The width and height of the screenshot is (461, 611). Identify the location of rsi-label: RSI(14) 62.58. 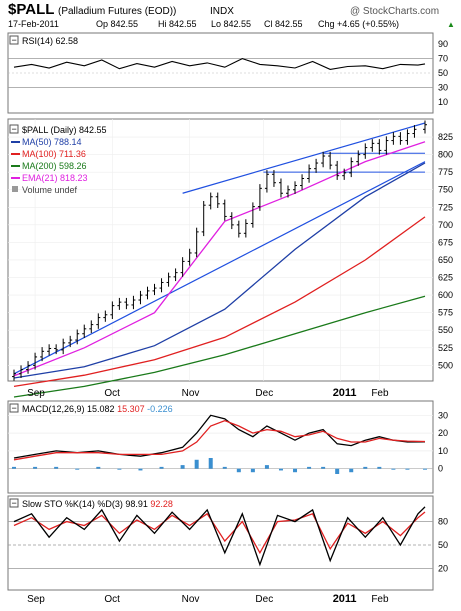
(50, 41).